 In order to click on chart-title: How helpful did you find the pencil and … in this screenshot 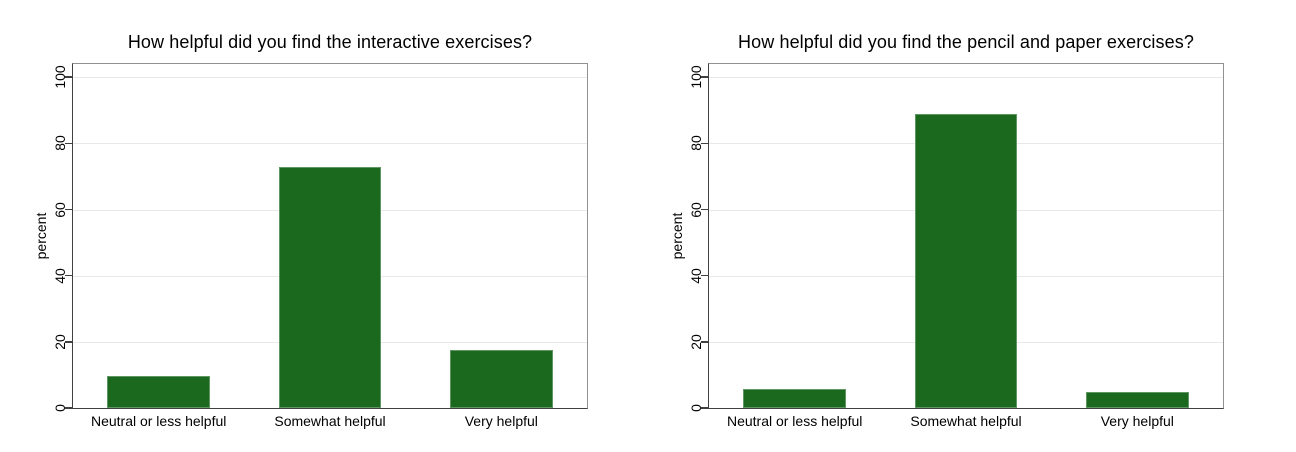, I will do `click(966, 42)`.